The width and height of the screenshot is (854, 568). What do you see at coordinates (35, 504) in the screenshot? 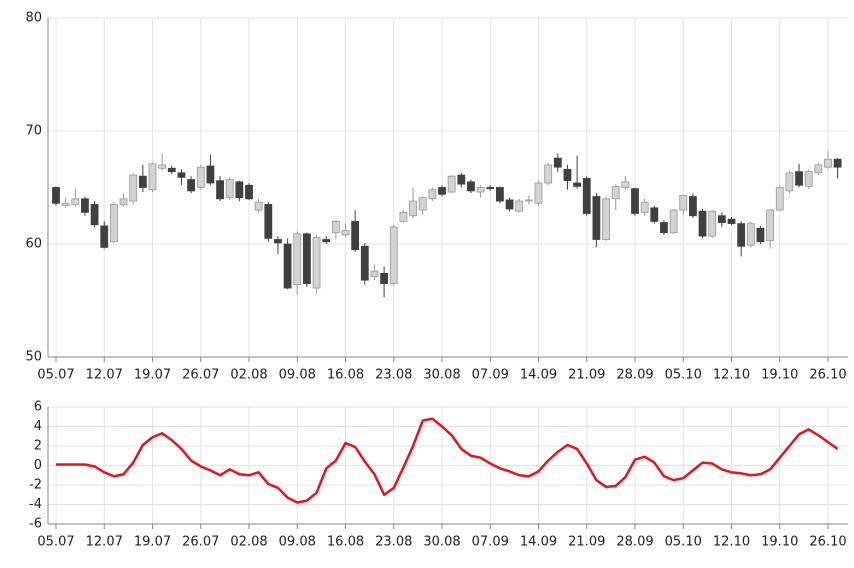
I see `y-tick-label: -4` at bounding box center [35, 504].